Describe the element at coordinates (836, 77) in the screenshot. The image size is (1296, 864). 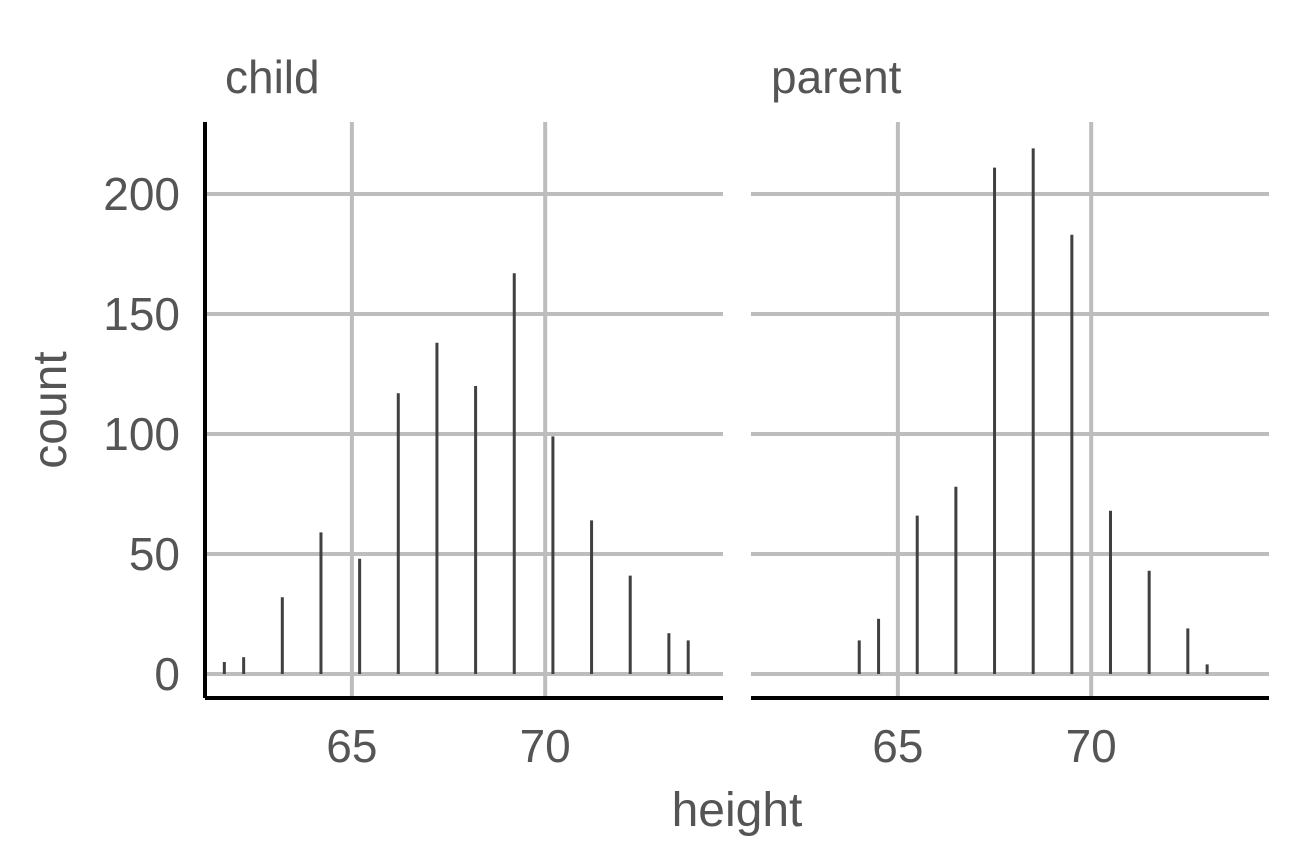
I see `panel-strip-label: parent` at that location.